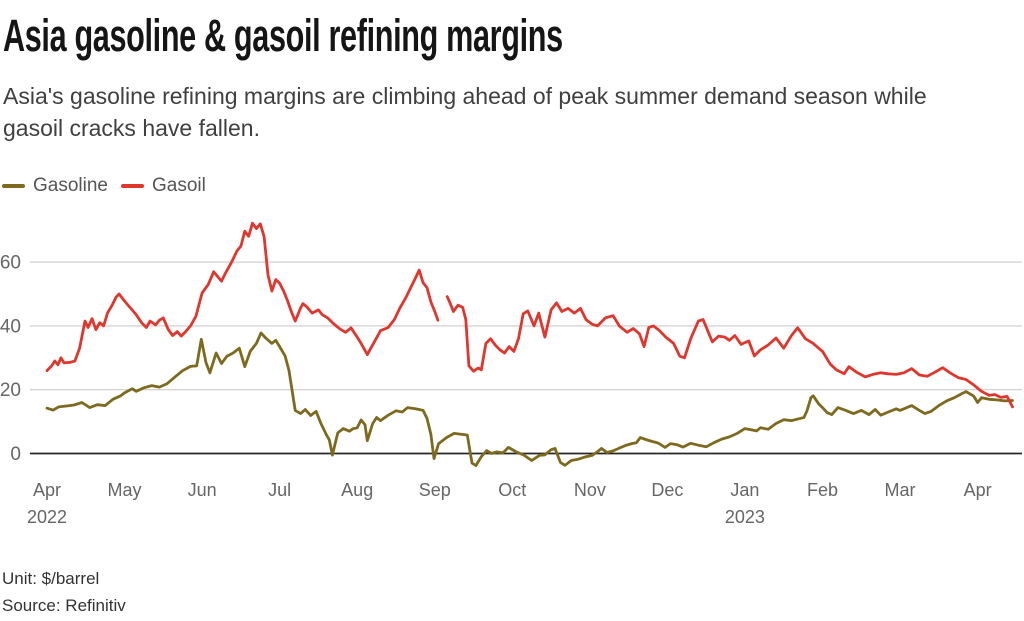  I want to click on legend-item-gasoil: Gasoil, so click(163, 186).